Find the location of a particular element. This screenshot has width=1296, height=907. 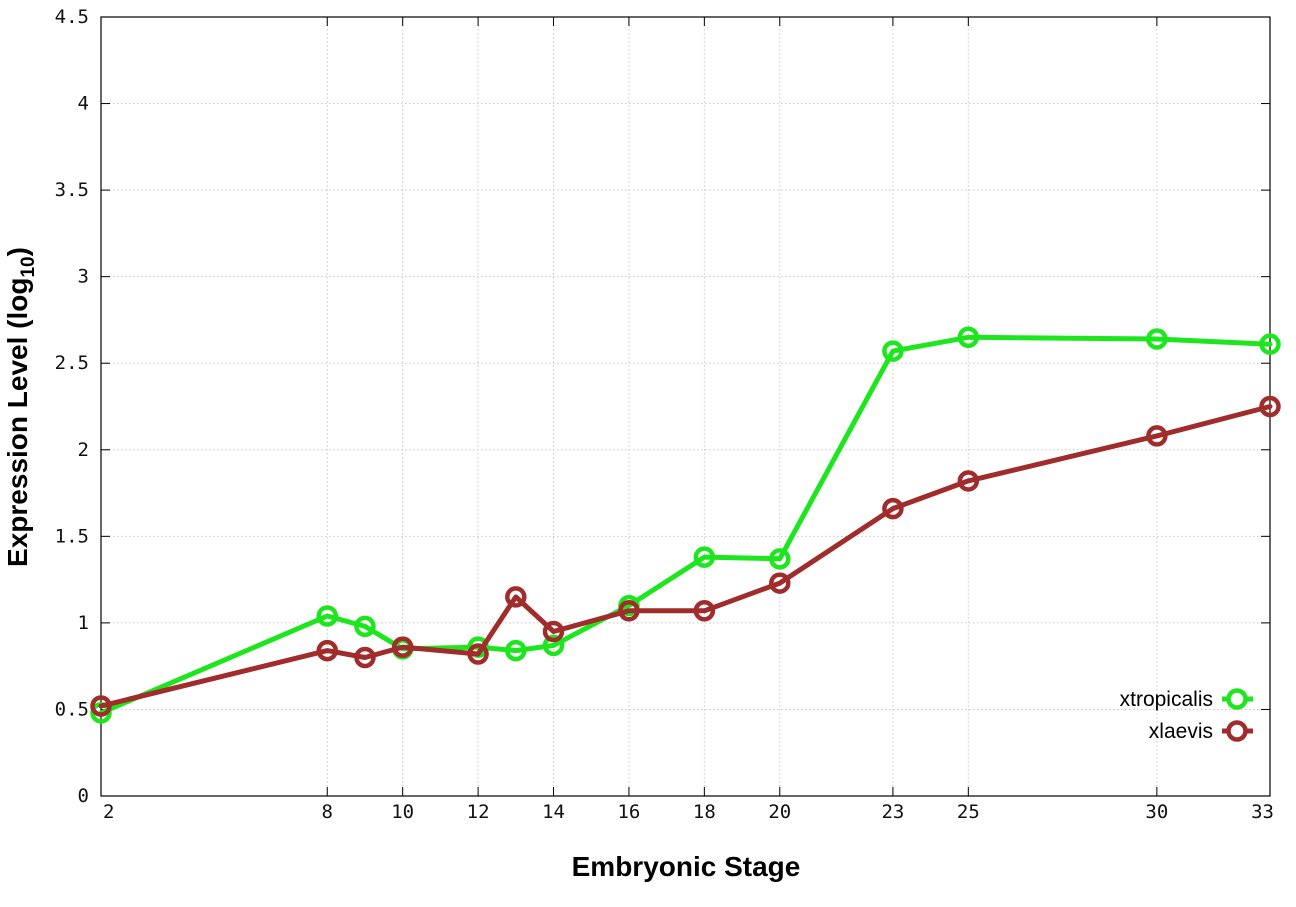

y-axis-title-close: ) is located at coordinates (17, 251).